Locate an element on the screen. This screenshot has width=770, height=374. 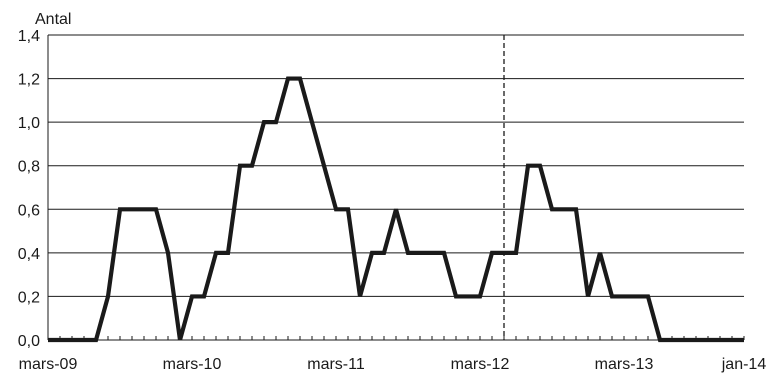
y-tick-label: 0,6 is located at coordinates (29, 210).